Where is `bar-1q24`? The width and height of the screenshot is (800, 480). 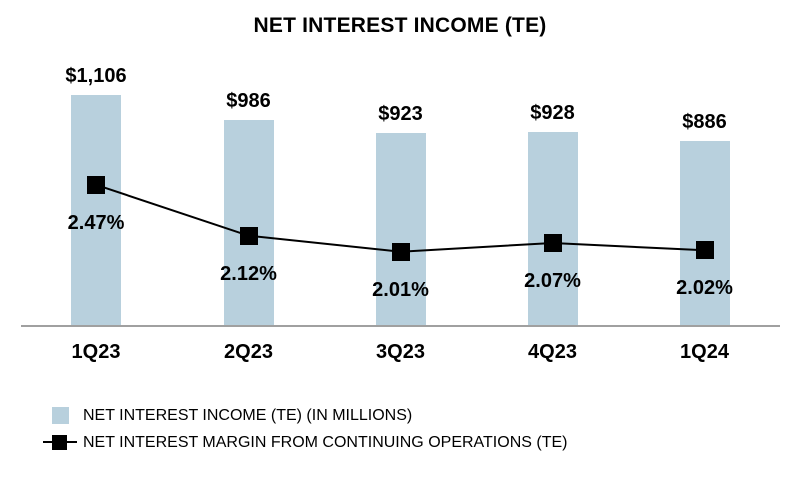 bar-1q24 is located at coordinates (704, 233).